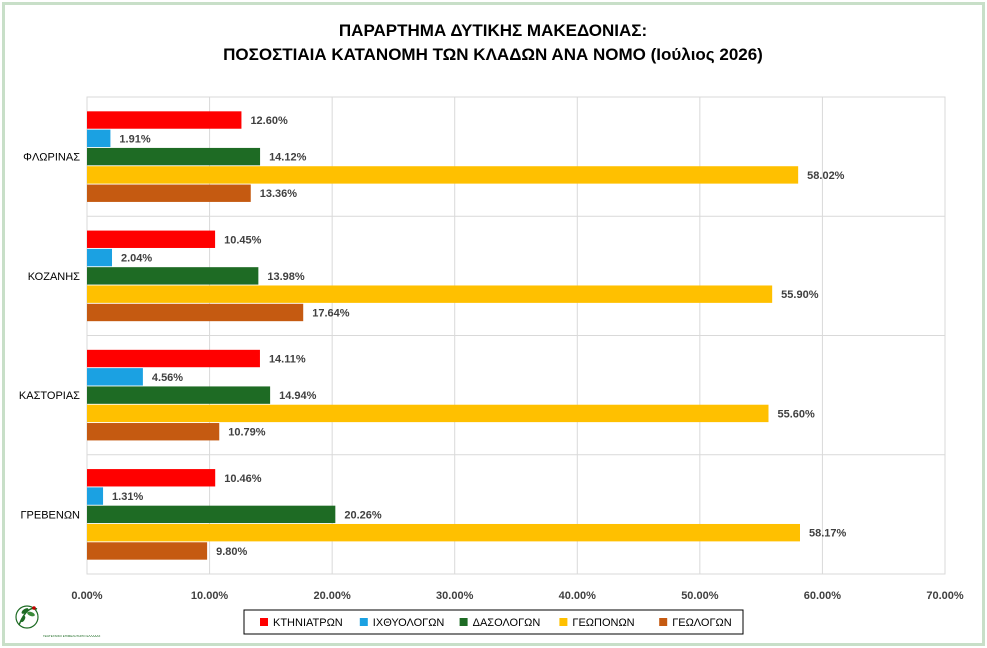 The height and width of the screenshot is (648, 987). I want to click on data-label: 14.12%, so click(288, 158).